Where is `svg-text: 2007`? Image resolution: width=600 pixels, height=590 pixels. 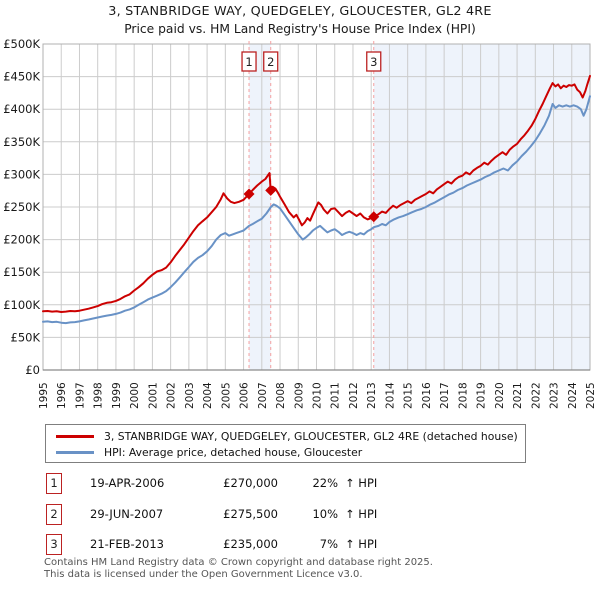
svg-text: 2007 is located at coordinates (263, 395).